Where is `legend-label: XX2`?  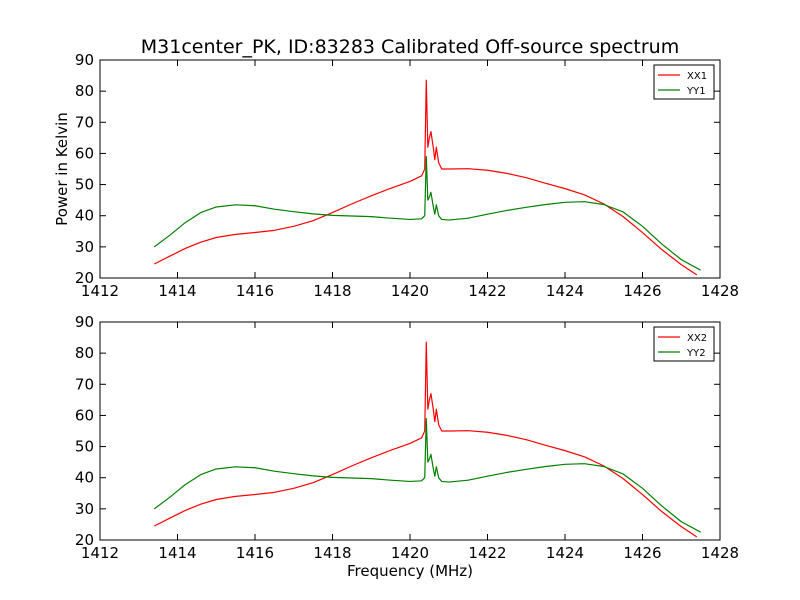 legend-label: XX2 is located at coordinates (697, 338).